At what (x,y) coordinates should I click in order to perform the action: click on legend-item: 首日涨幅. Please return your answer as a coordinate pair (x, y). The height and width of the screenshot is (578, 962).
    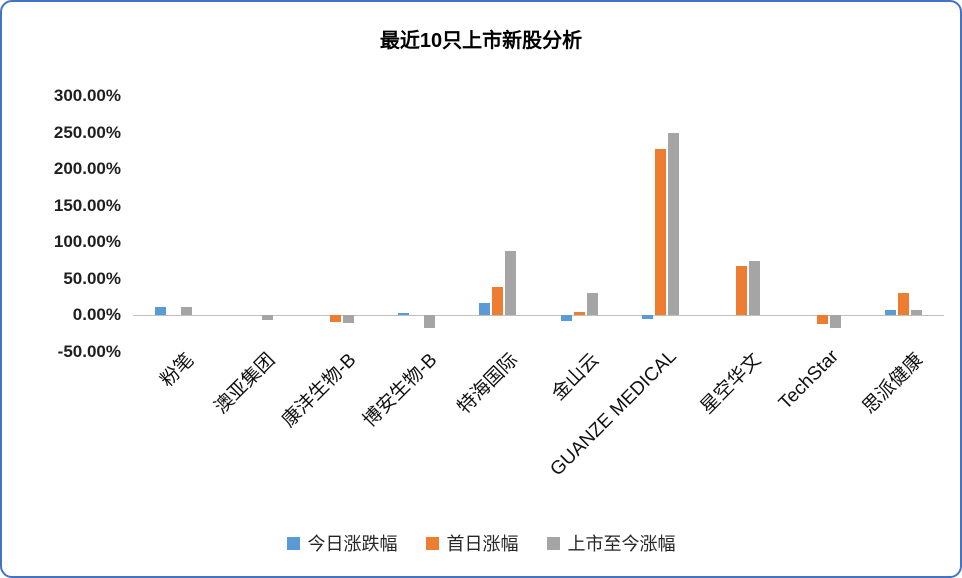
    Looking at the image, I should click on (472, 543).